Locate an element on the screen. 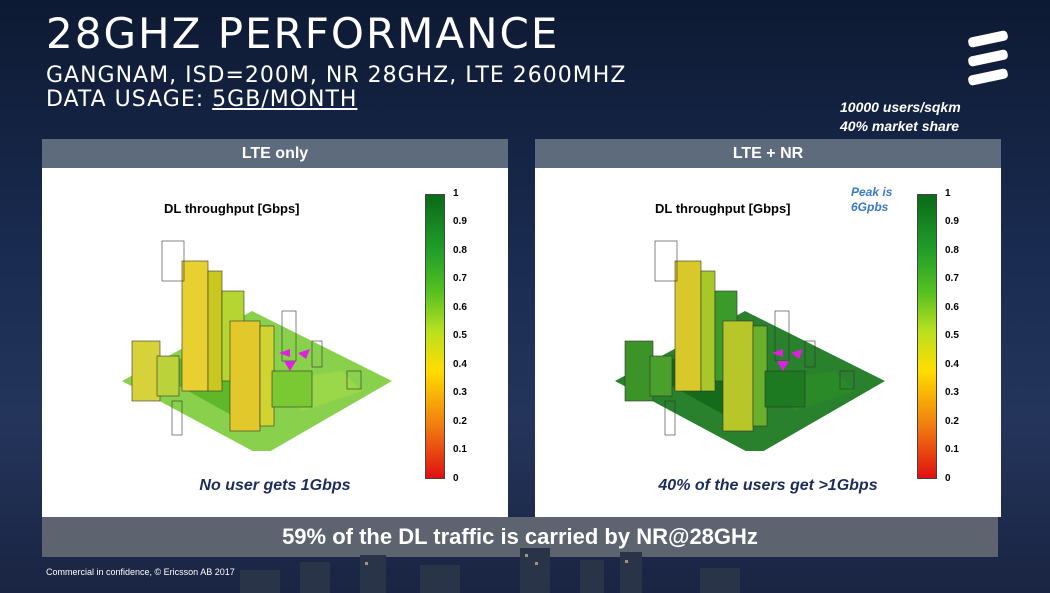  data-usage-value: 5GB/MONTH is located at coordinates (285, 99).